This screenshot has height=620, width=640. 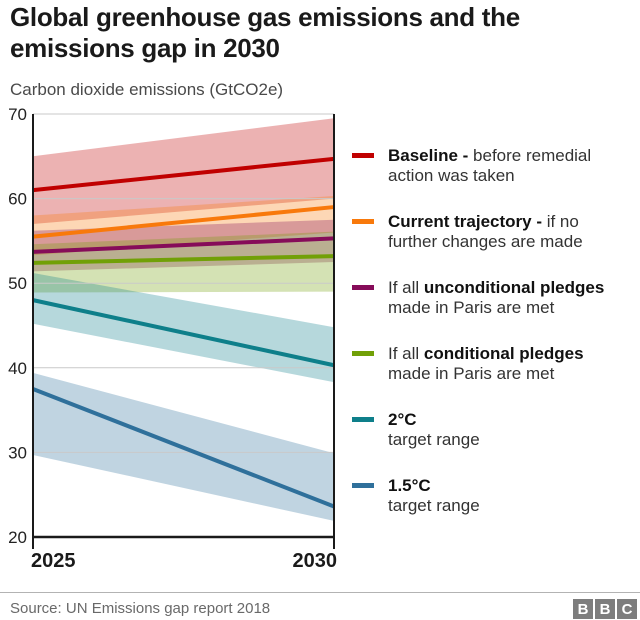 What do you see at coordinates (363, 287) in the screenshot?
I see `legend-swatch-unconditional-pledges` at bounding box center [363, 287].